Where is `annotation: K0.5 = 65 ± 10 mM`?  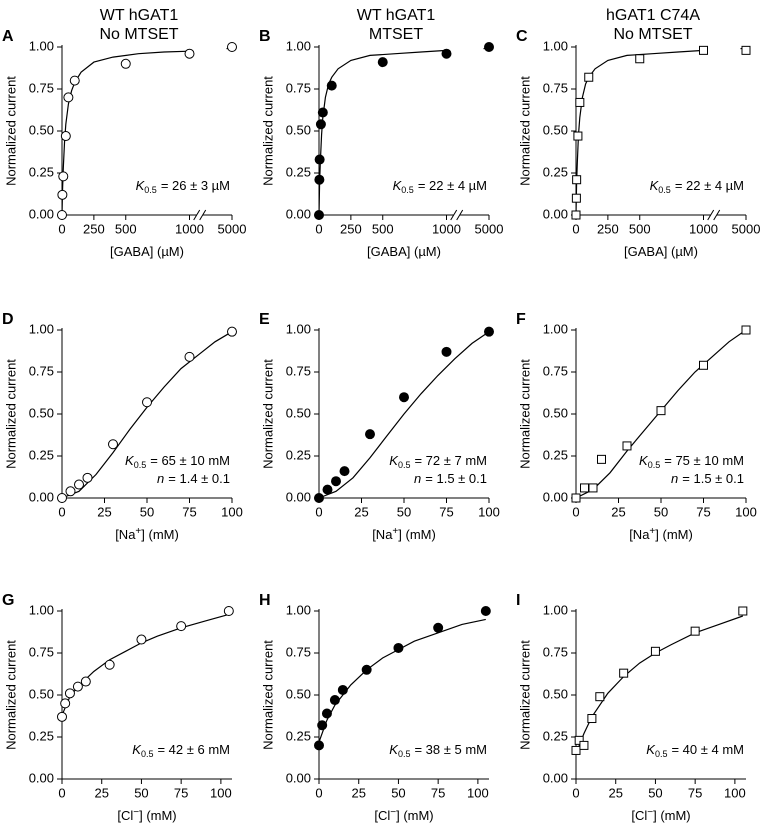 annotation: K0.5 = 65 ± 10 mM is located at coordinates (177, 461).